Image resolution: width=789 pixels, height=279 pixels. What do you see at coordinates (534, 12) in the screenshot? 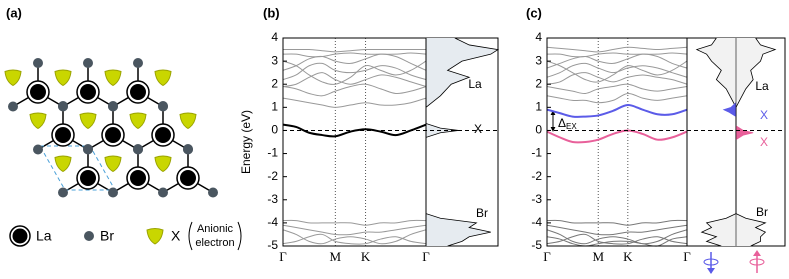
I see `panel-label: (c)` at bounding box center [534, 12].